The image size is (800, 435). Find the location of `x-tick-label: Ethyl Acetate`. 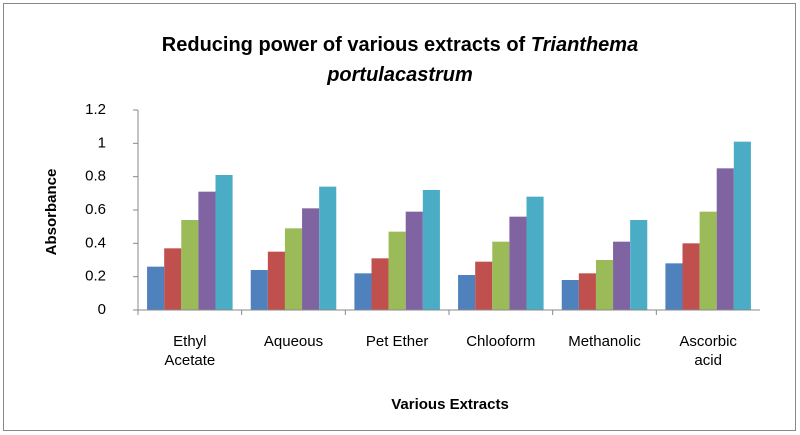

x-tick-label: Ethyl Acetate is located at coordinates (190, 351).